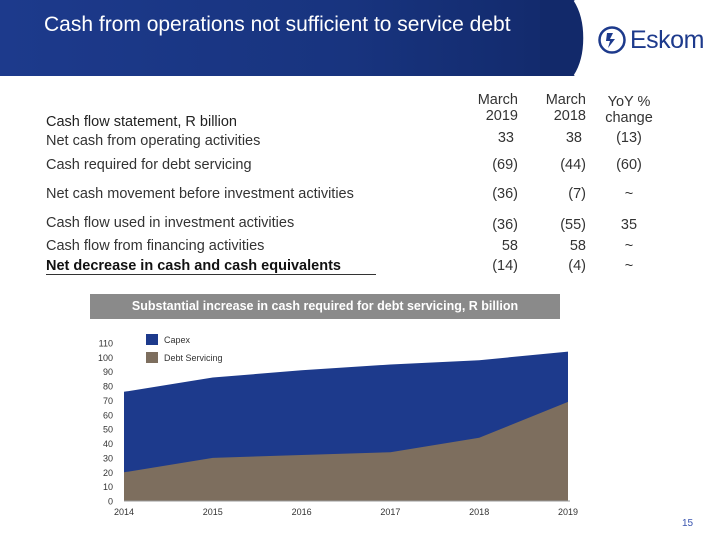 Image resolution: width=720 pixels, height=540 pixels. I want to click on x-tick-label: 2019, so click(568, 512).